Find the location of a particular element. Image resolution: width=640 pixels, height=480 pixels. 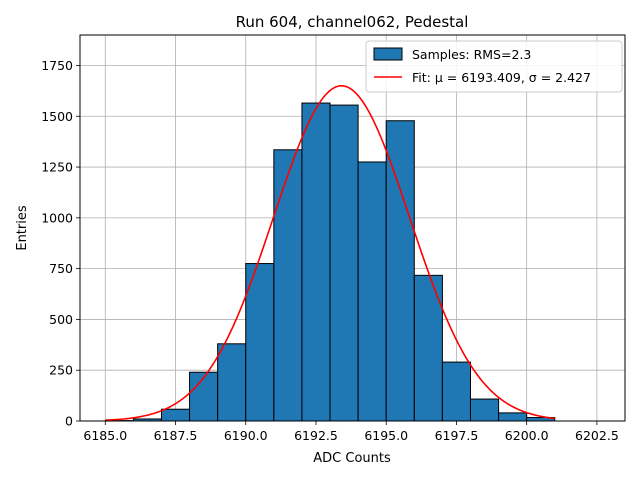

y-axis-label: Entries is located at coordinates (22, 228).